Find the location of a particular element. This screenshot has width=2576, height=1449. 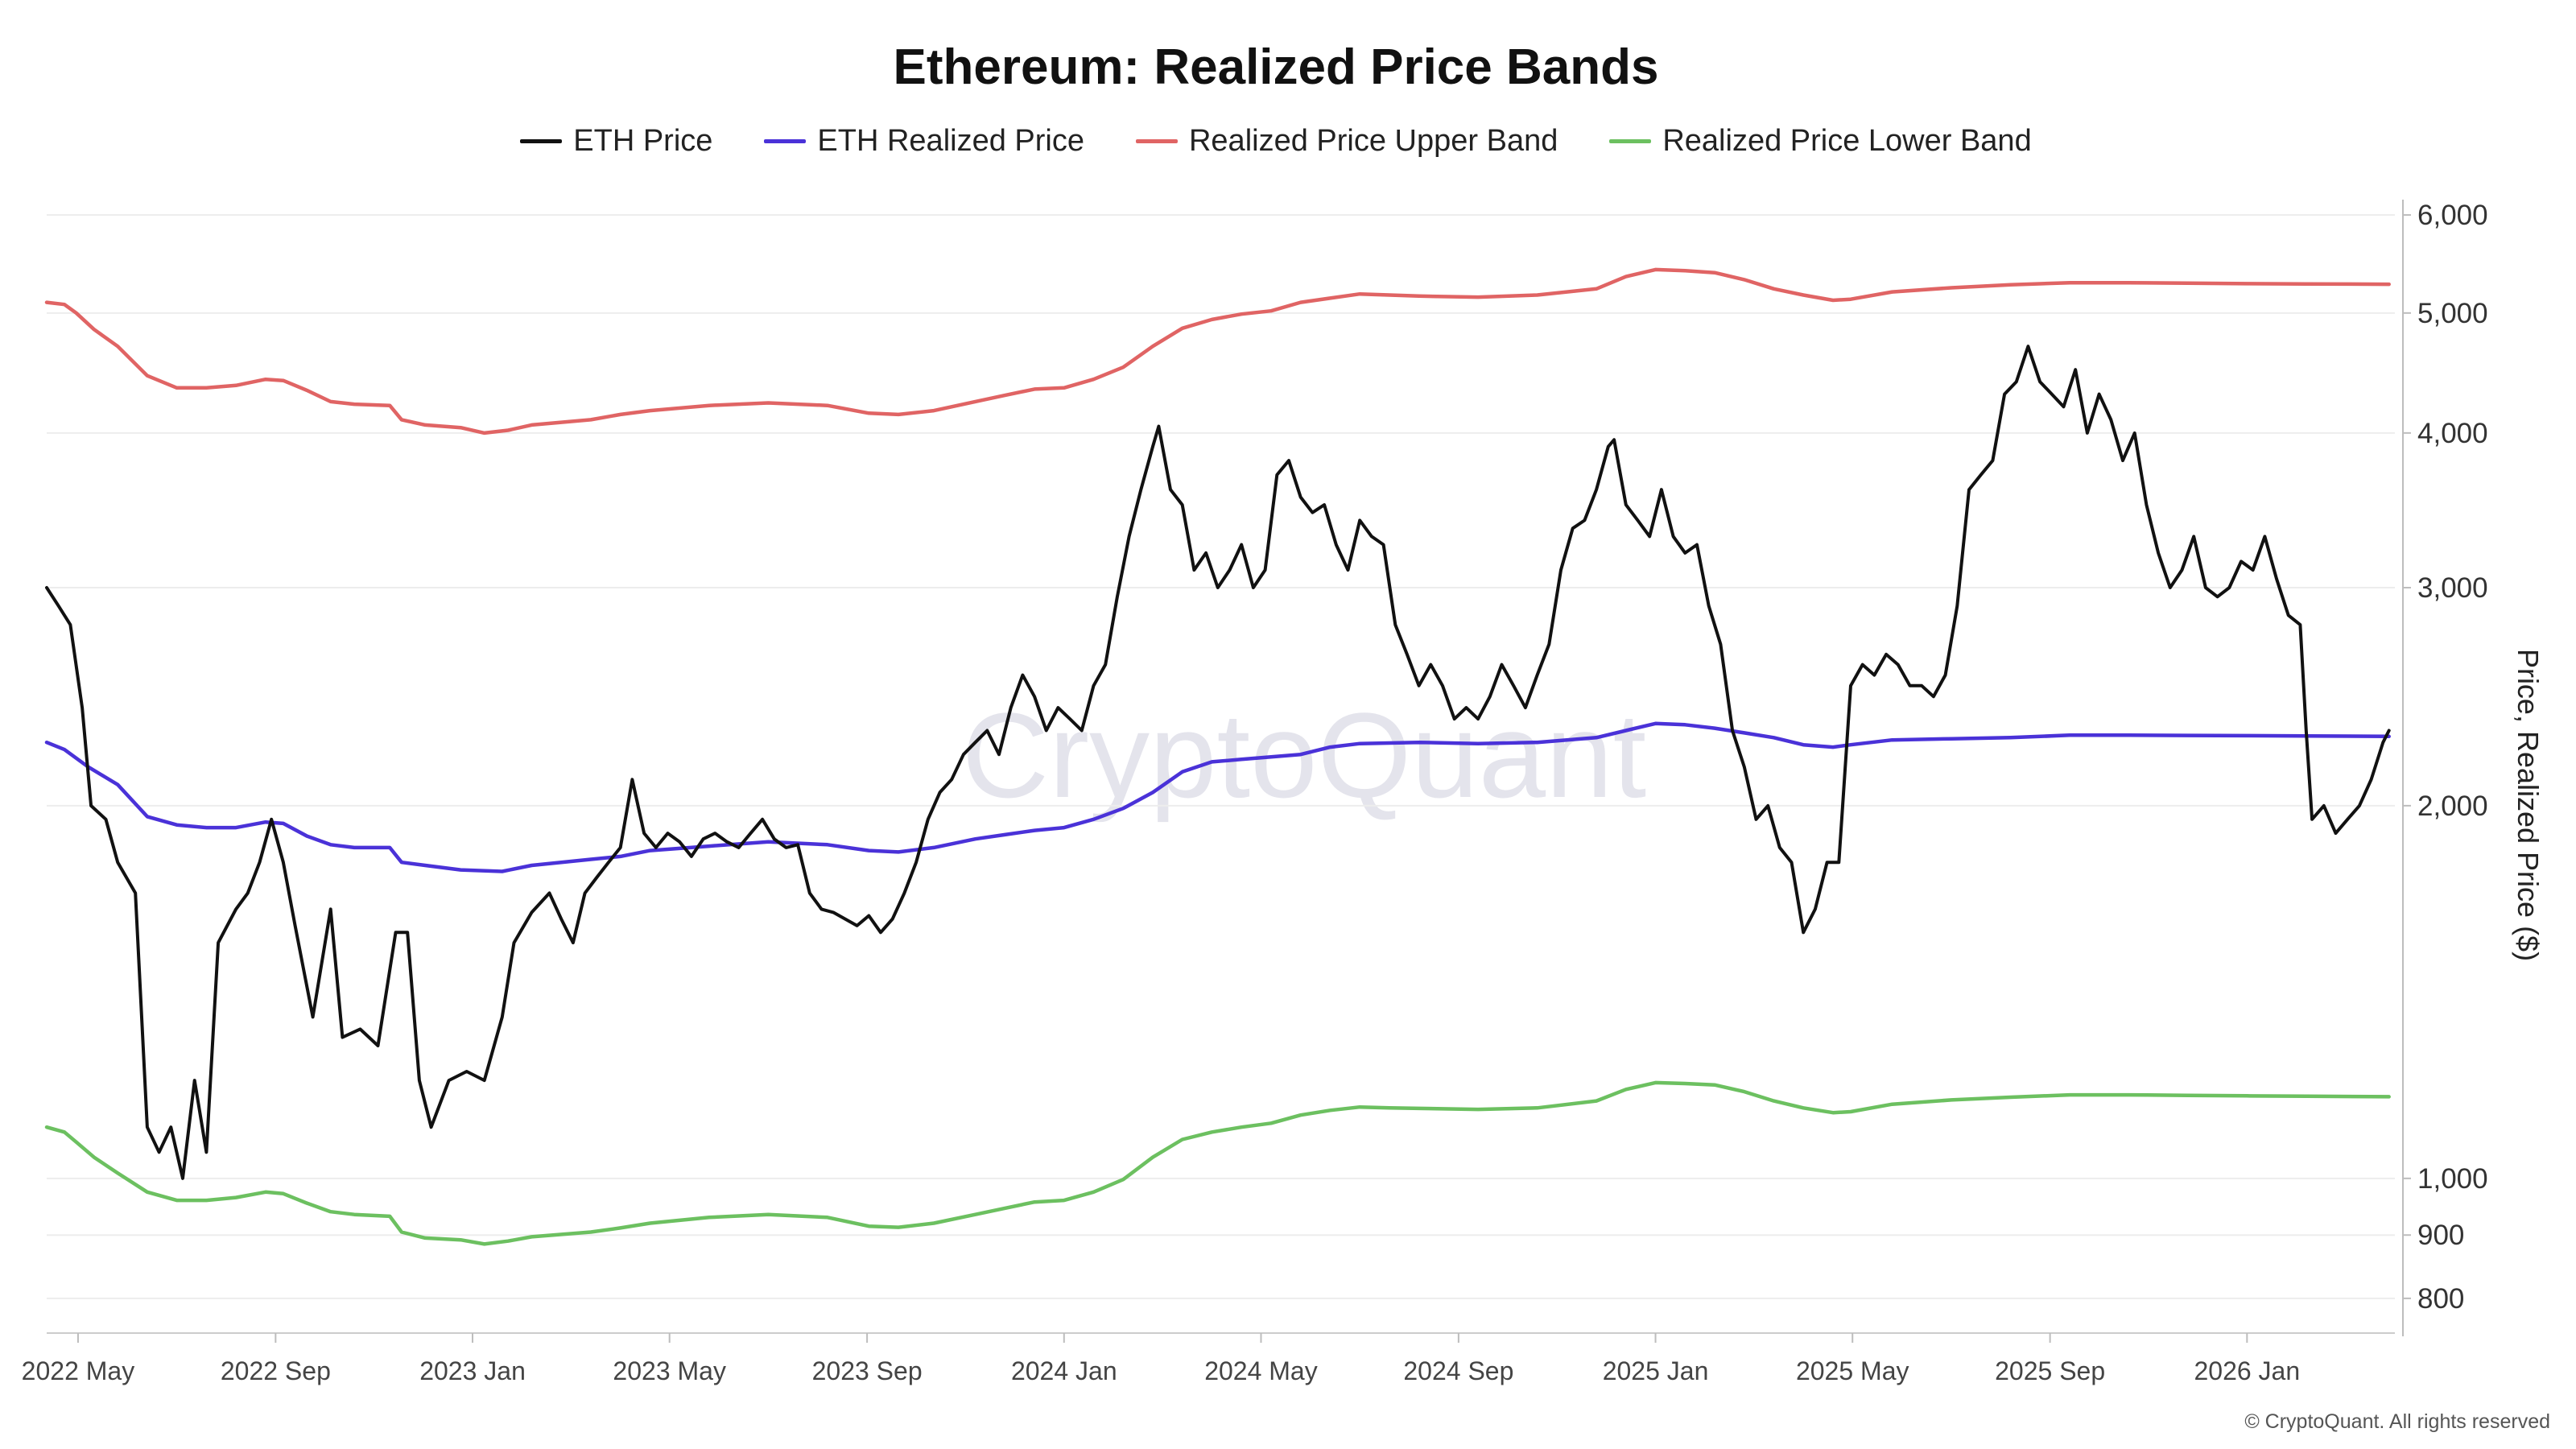

y-axis-label: Price, Realized Price ($) is located at coordinates (2528, 805).